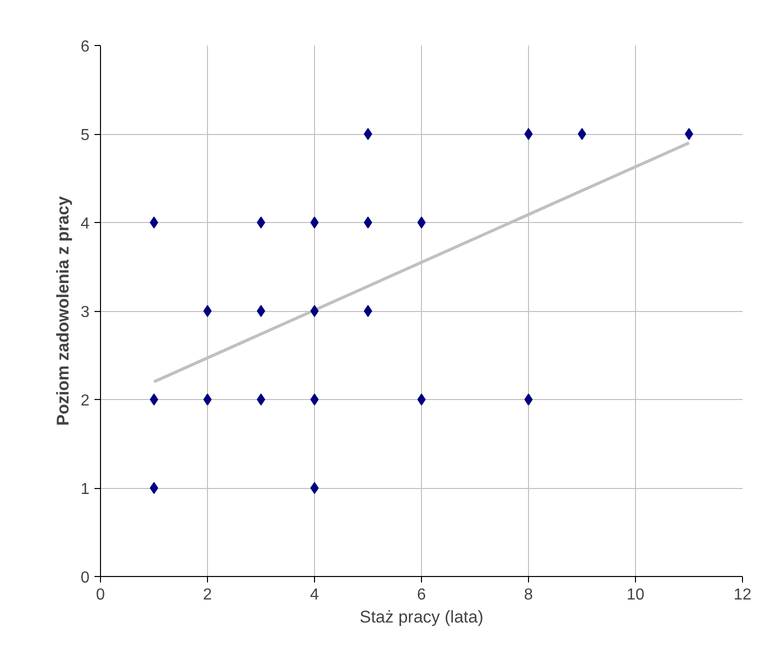 The height and width of the screenshot is (646, 767). Describe the element at coordinates (85, 489) in the screenshot. I see `y-tick-label: 1` at that location.